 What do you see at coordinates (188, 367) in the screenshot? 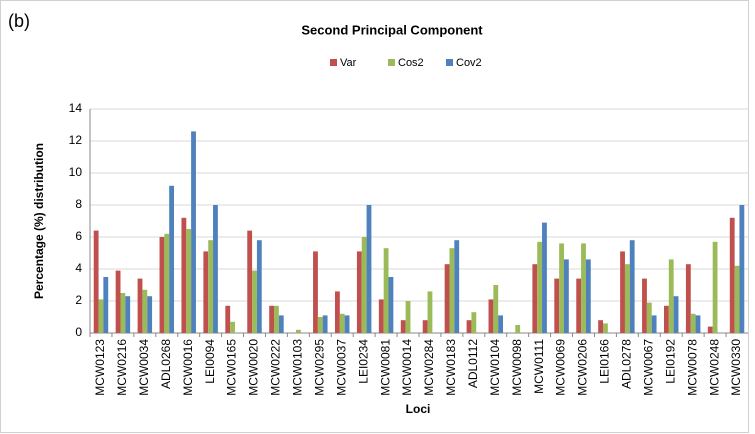
I see `x-tick-label: MCW0016` at bounding box center [188, 367].